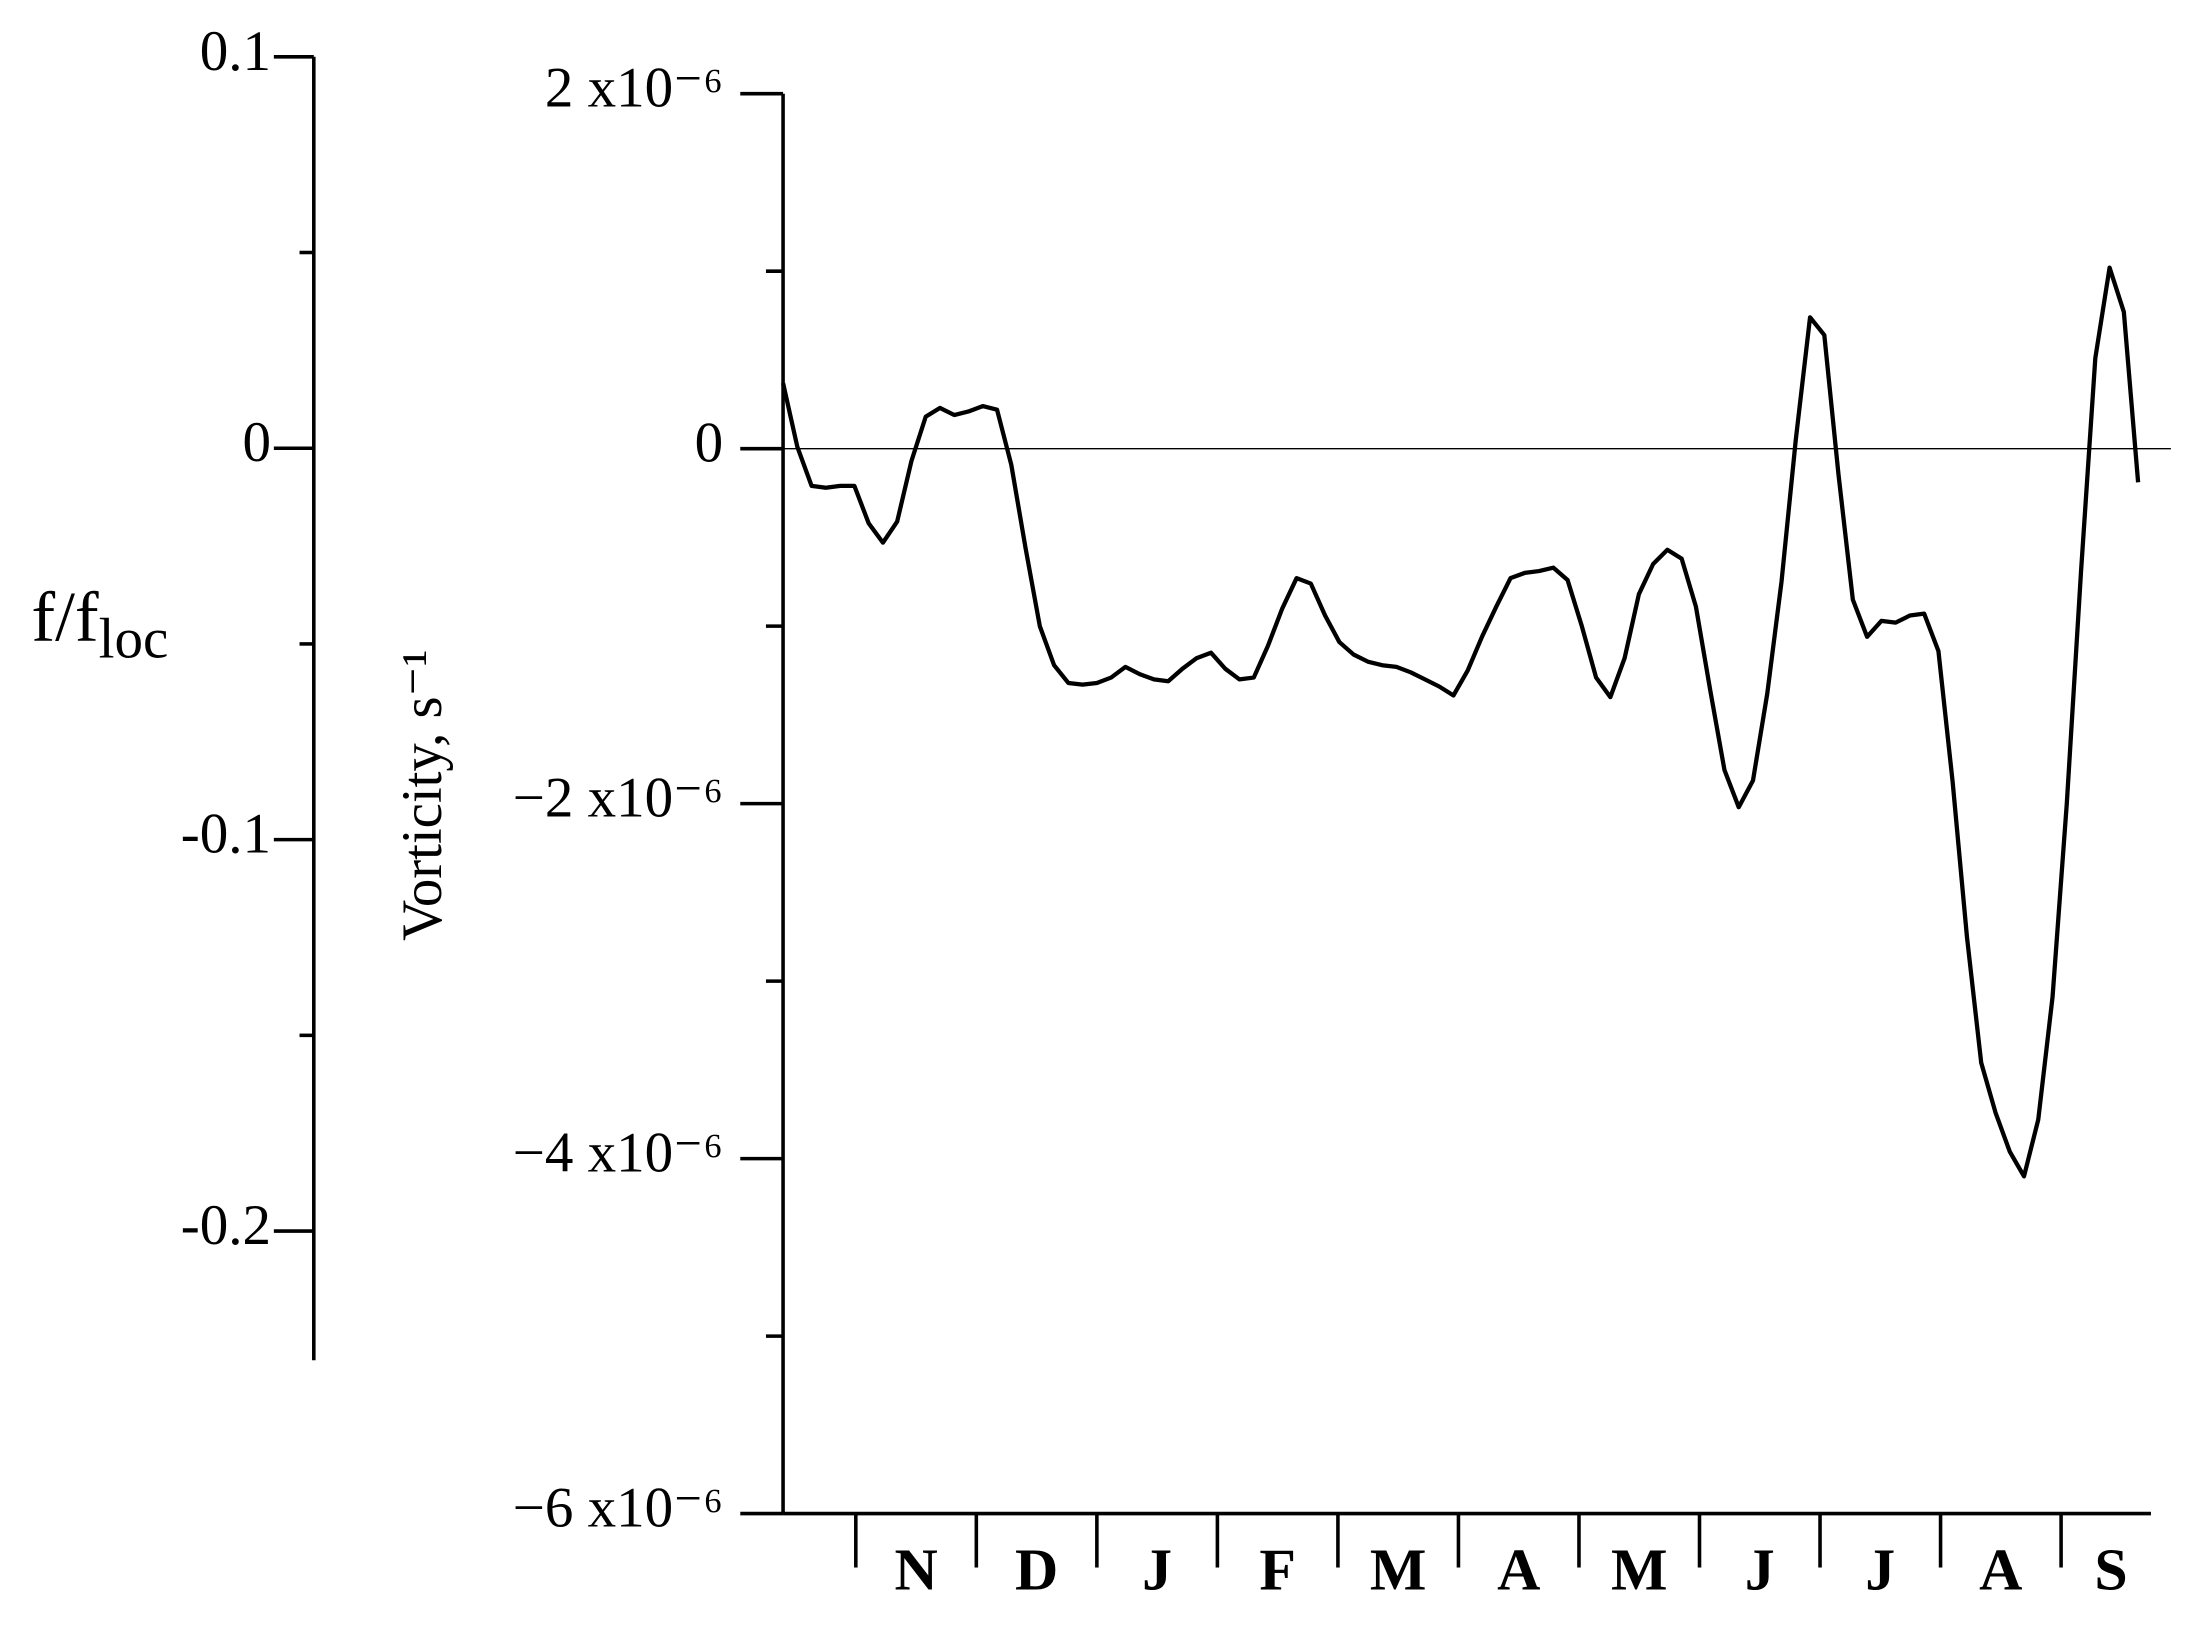 The image size is (2208, 1630). Describe the element at coordinates (235, 51) in the screenshot. I see `y2-tick-label: 0.1` at that location.